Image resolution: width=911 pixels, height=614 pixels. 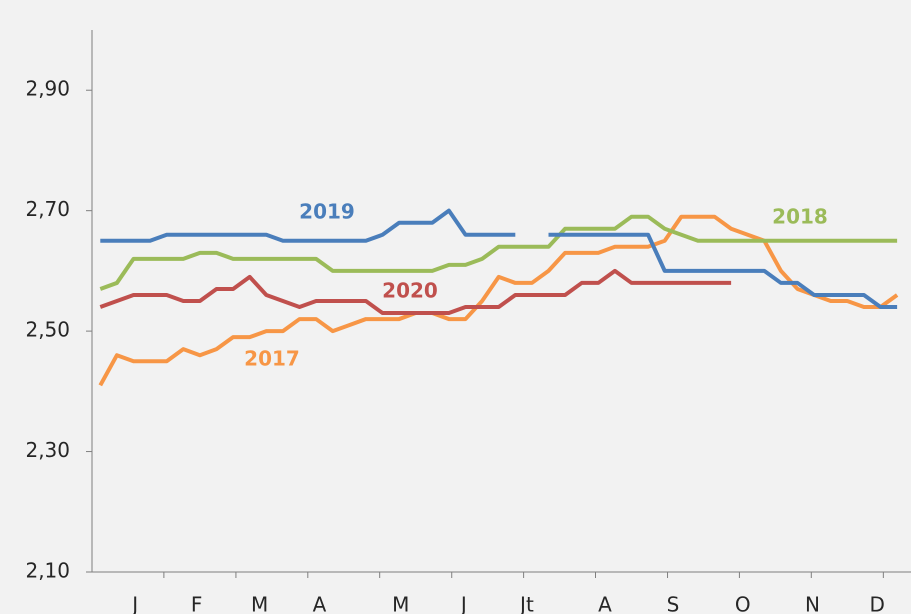 I want to click on series-label: 2017, so click(x=272, y=359).